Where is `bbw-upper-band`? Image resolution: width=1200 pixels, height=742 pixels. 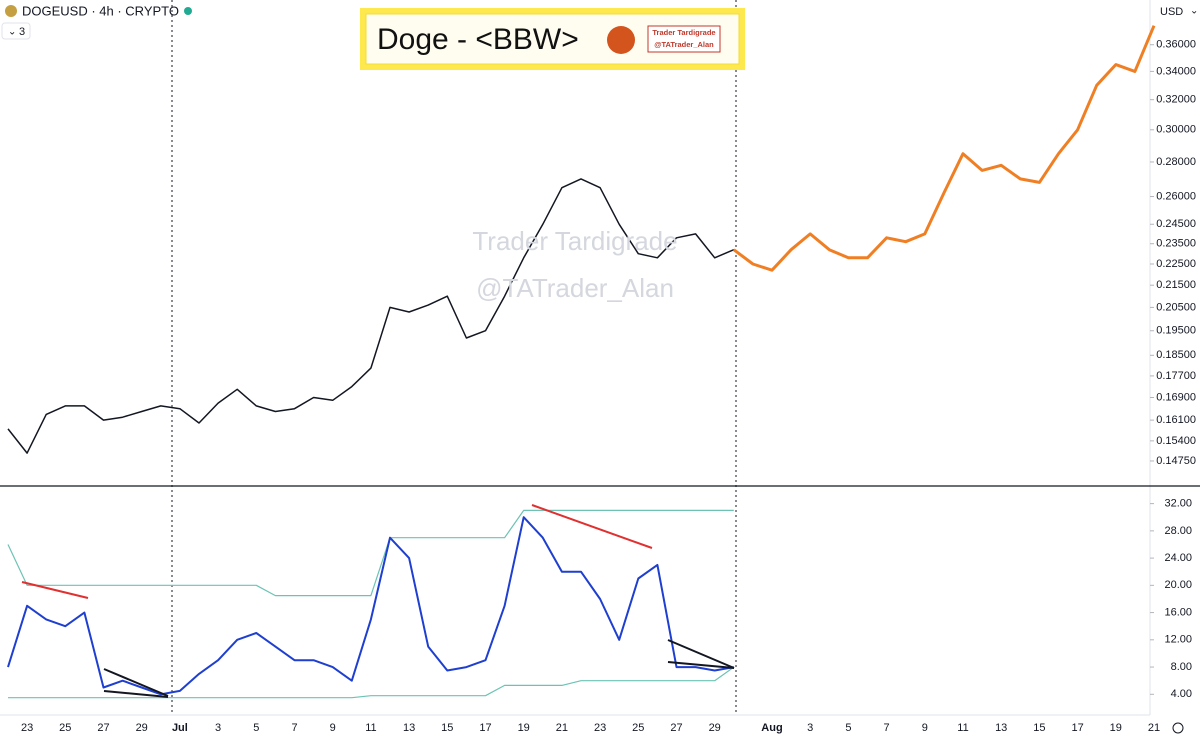
bbw-upper-band is located at coordinates (370, 553).